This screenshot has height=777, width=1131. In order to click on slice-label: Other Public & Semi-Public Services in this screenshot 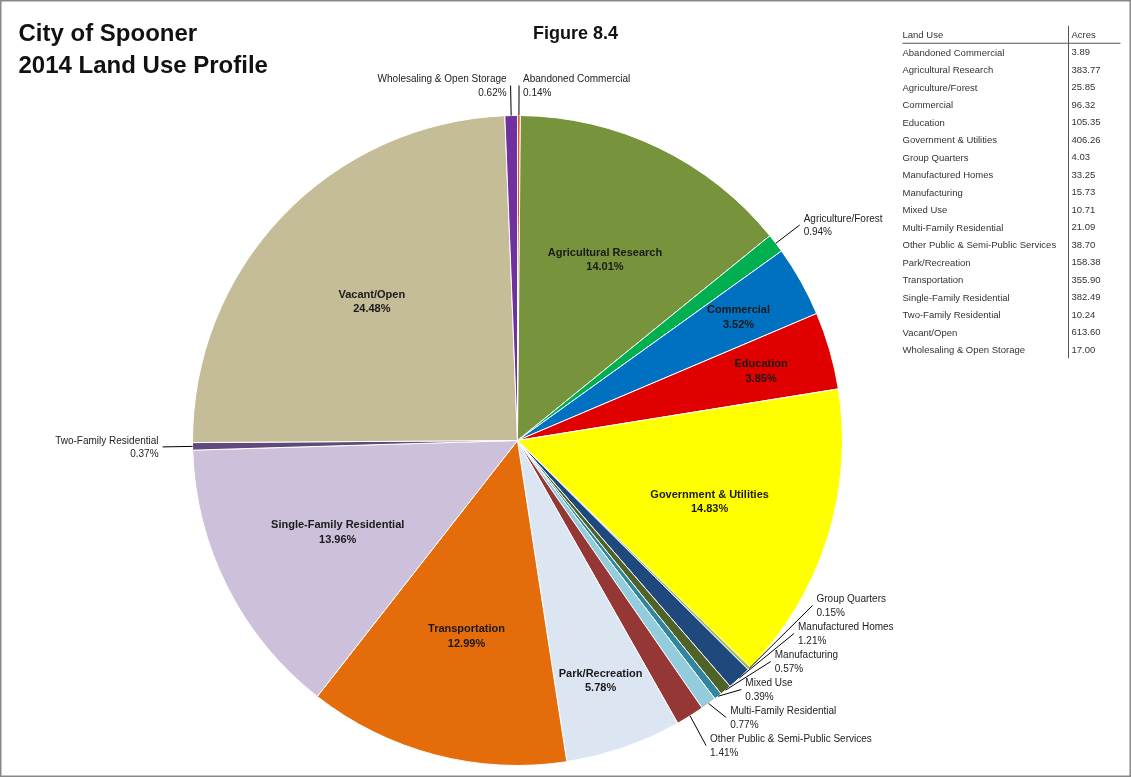, I will do `click(791, 739)`.